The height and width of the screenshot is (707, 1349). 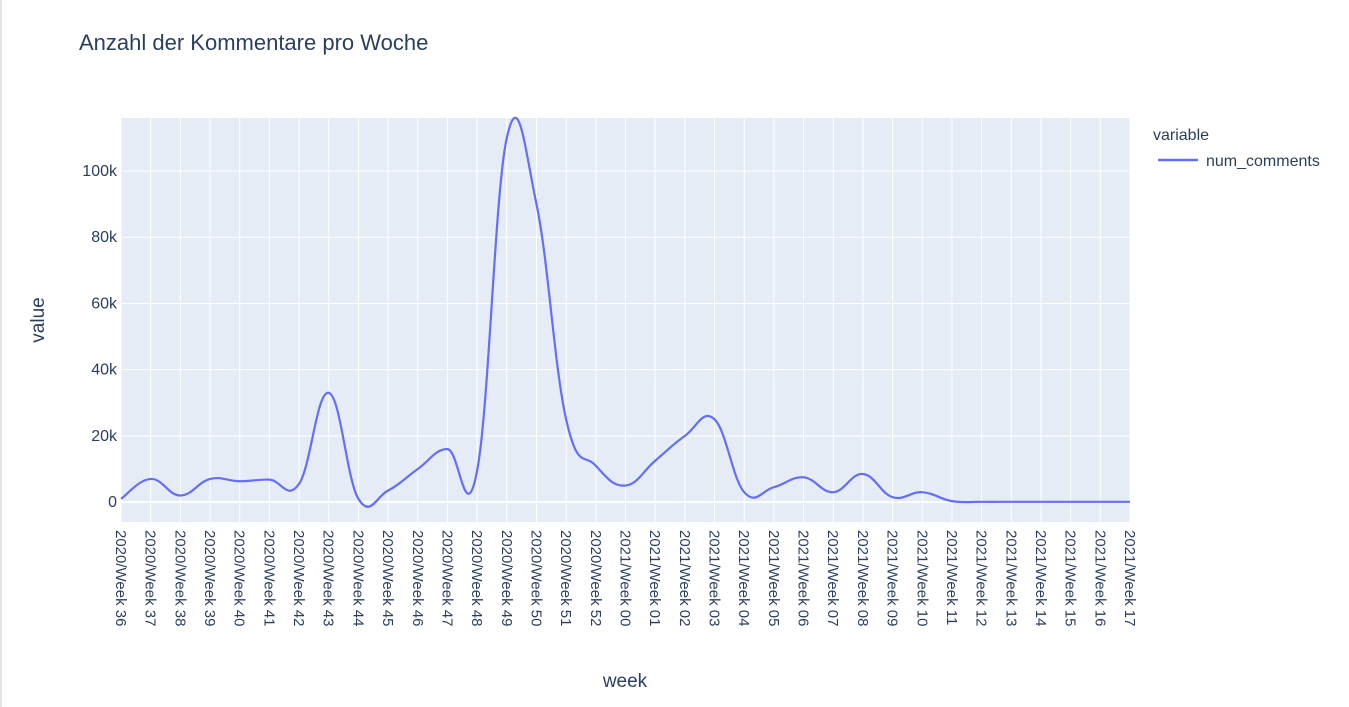 What do you see at coordinates (150, 578) in the screenshot?
I see `x-tick-label: 2020/Week 37` at bounding box center [150, 578].